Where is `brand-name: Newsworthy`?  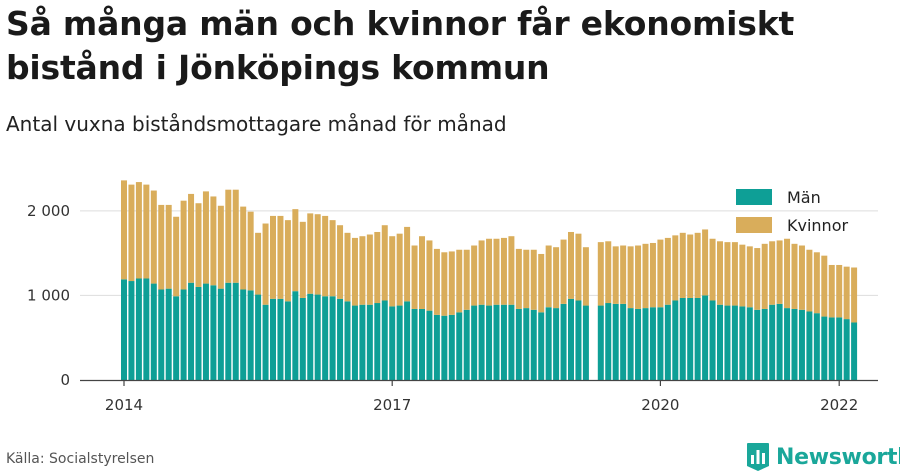
brand-name: Newsworthy is located at coordinates (838, 457).